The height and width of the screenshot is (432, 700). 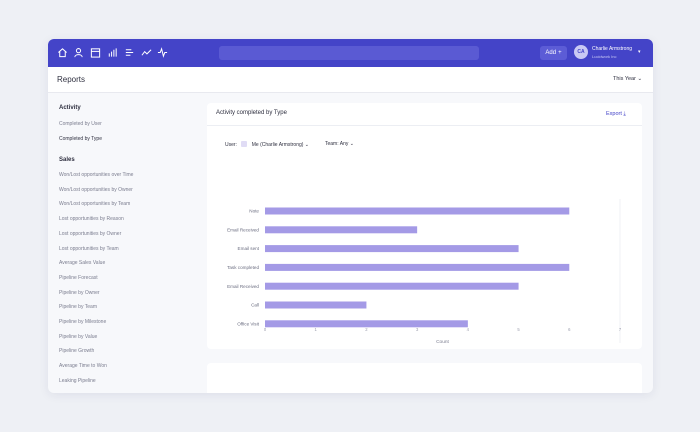 I want to click on add-button-label: Add, so click(x=551, y=53).